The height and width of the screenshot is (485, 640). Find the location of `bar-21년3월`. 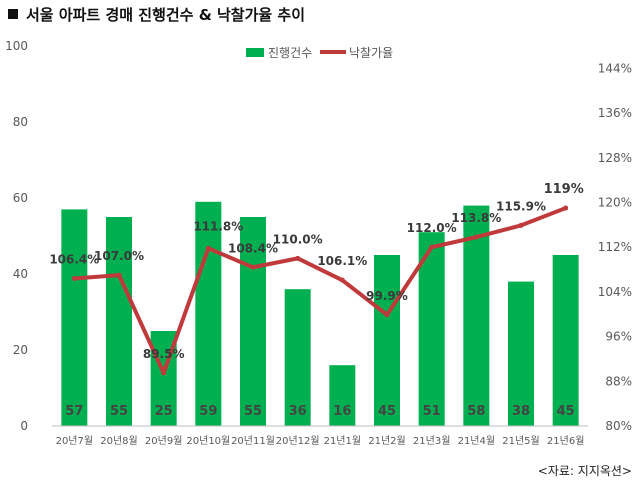

bar-21년3월 is located at coordinates (431, 329).